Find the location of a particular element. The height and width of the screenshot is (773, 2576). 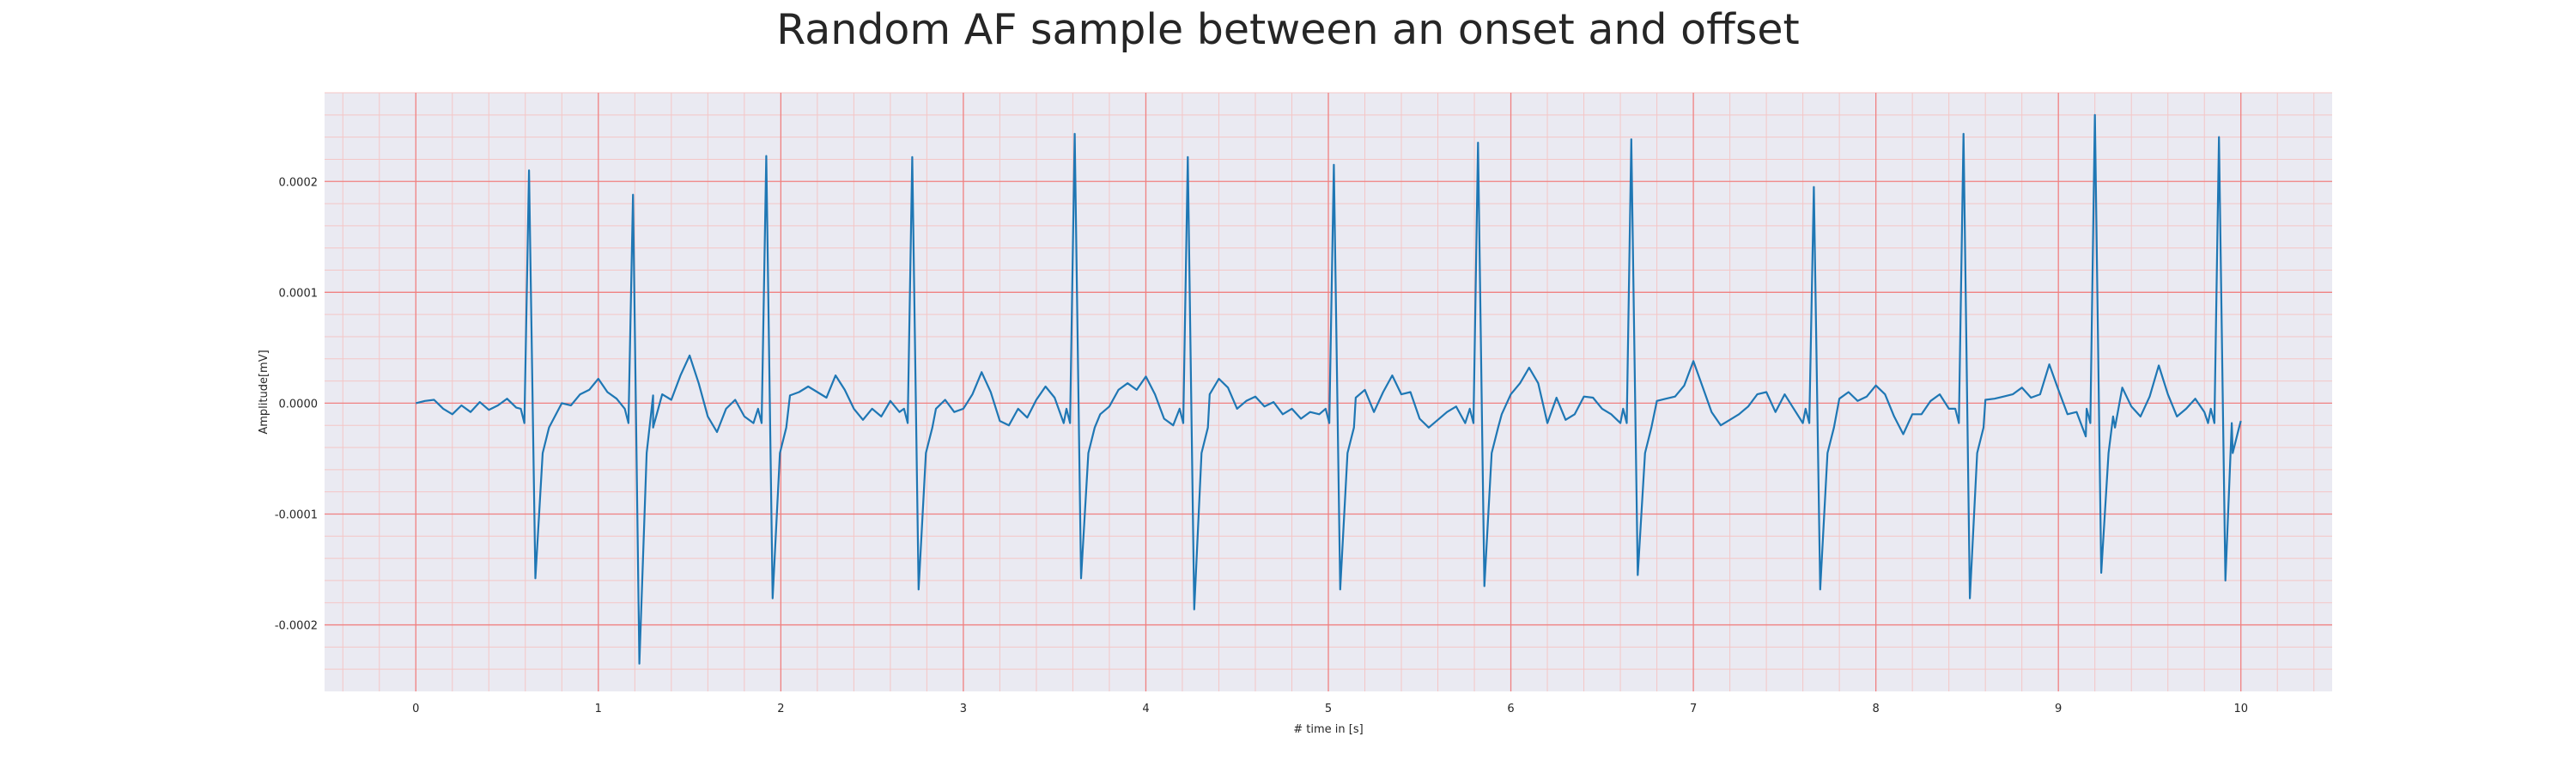

x-tick-label: 1 is located at coordinates (598, 709).